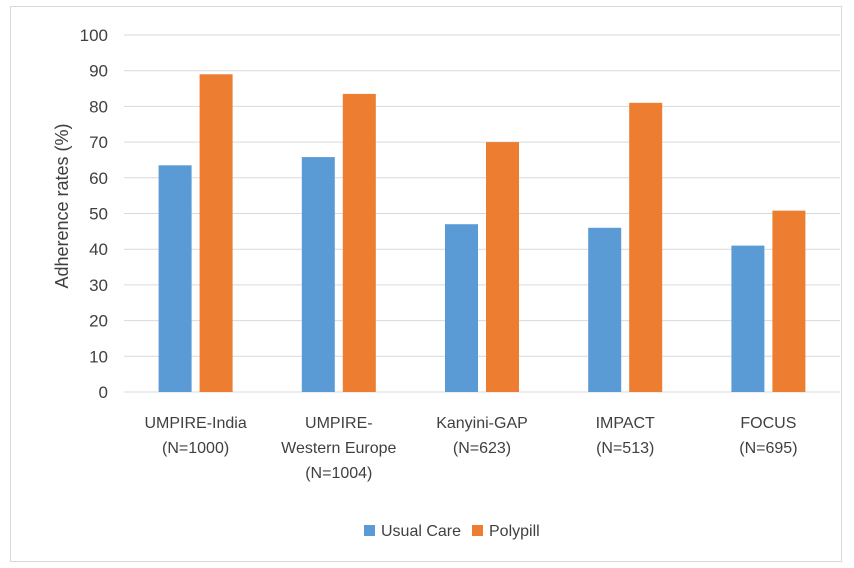 This screenshot has height=568, width=854. I want to click on y-tick-label: 60, so click(98, 178).